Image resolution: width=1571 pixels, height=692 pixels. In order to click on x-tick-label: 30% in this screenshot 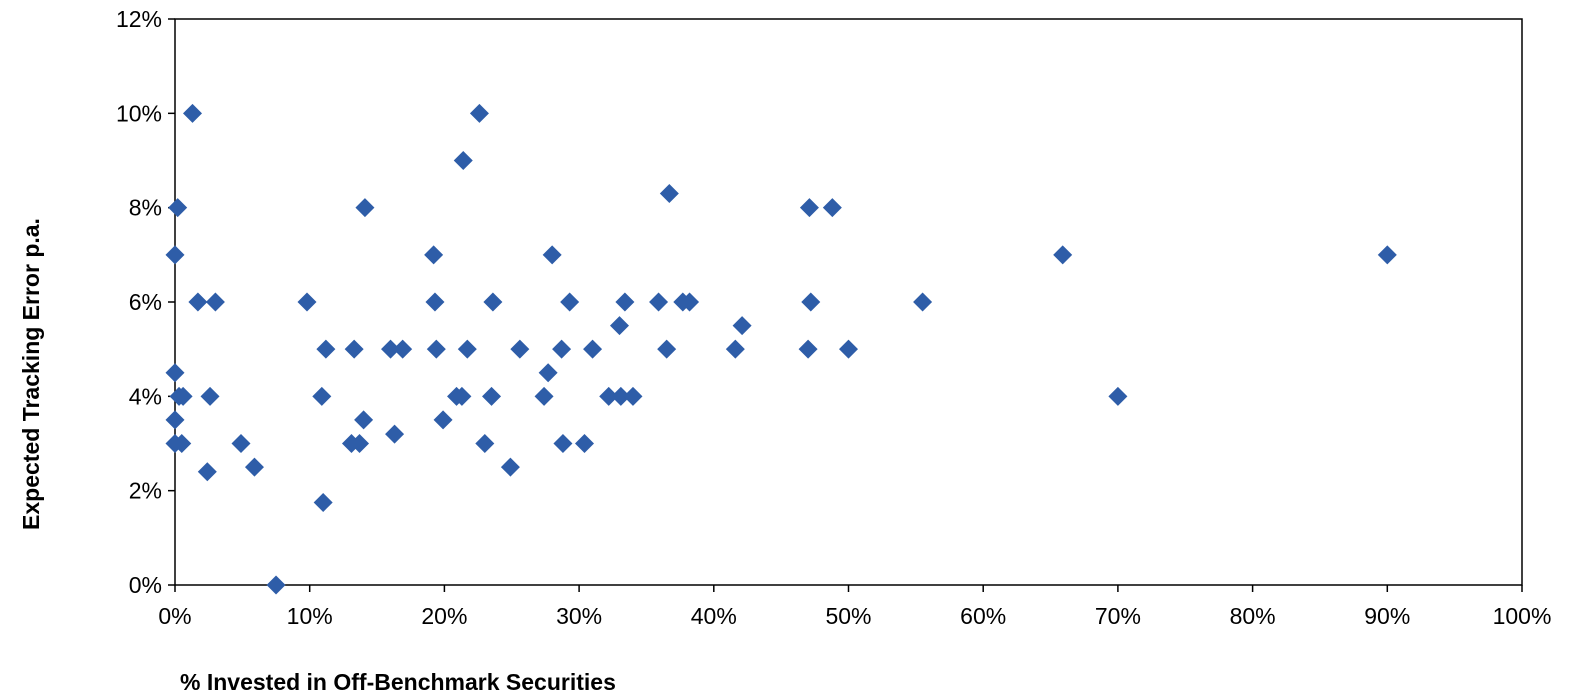, I will do `click(579, 616)`.